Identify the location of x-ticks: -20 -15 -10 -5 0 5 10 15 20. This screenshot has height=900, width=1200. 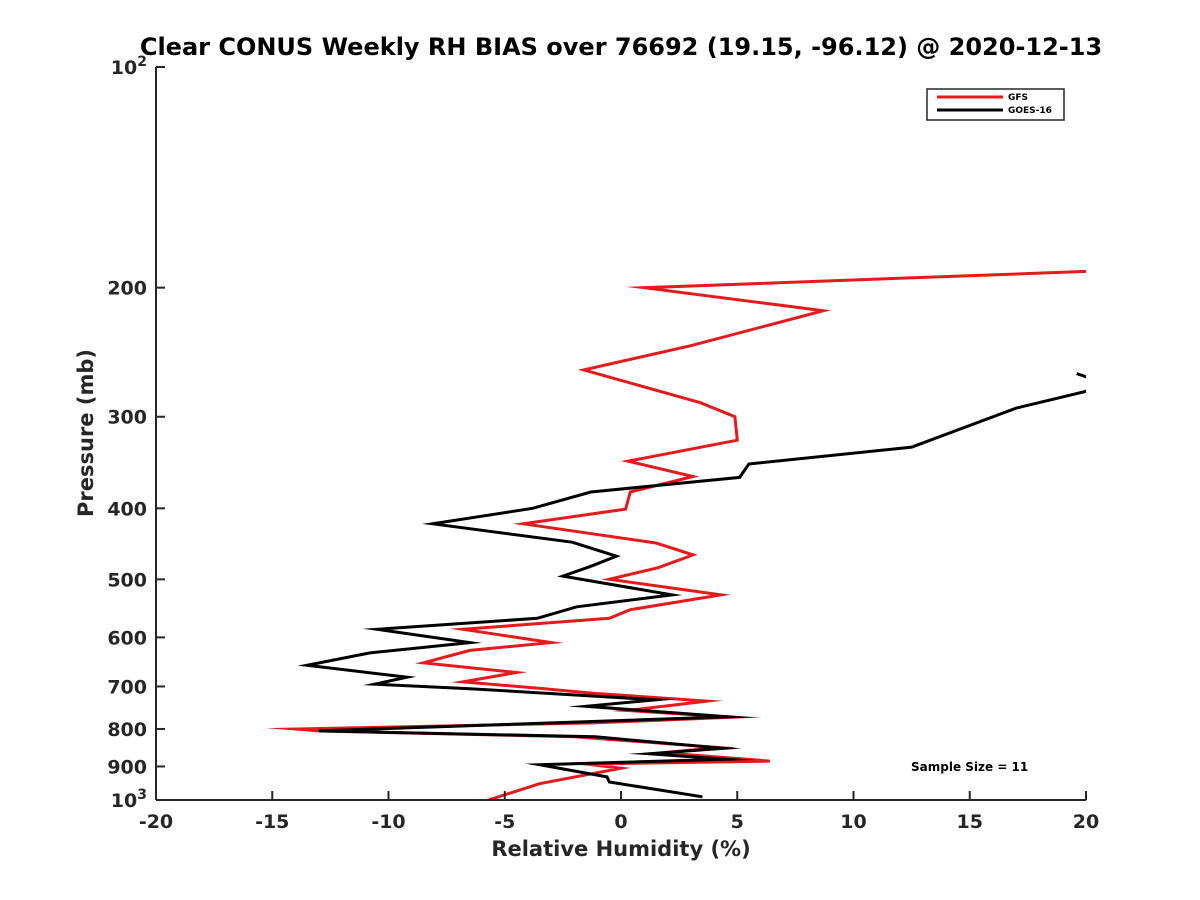
(619, 812).